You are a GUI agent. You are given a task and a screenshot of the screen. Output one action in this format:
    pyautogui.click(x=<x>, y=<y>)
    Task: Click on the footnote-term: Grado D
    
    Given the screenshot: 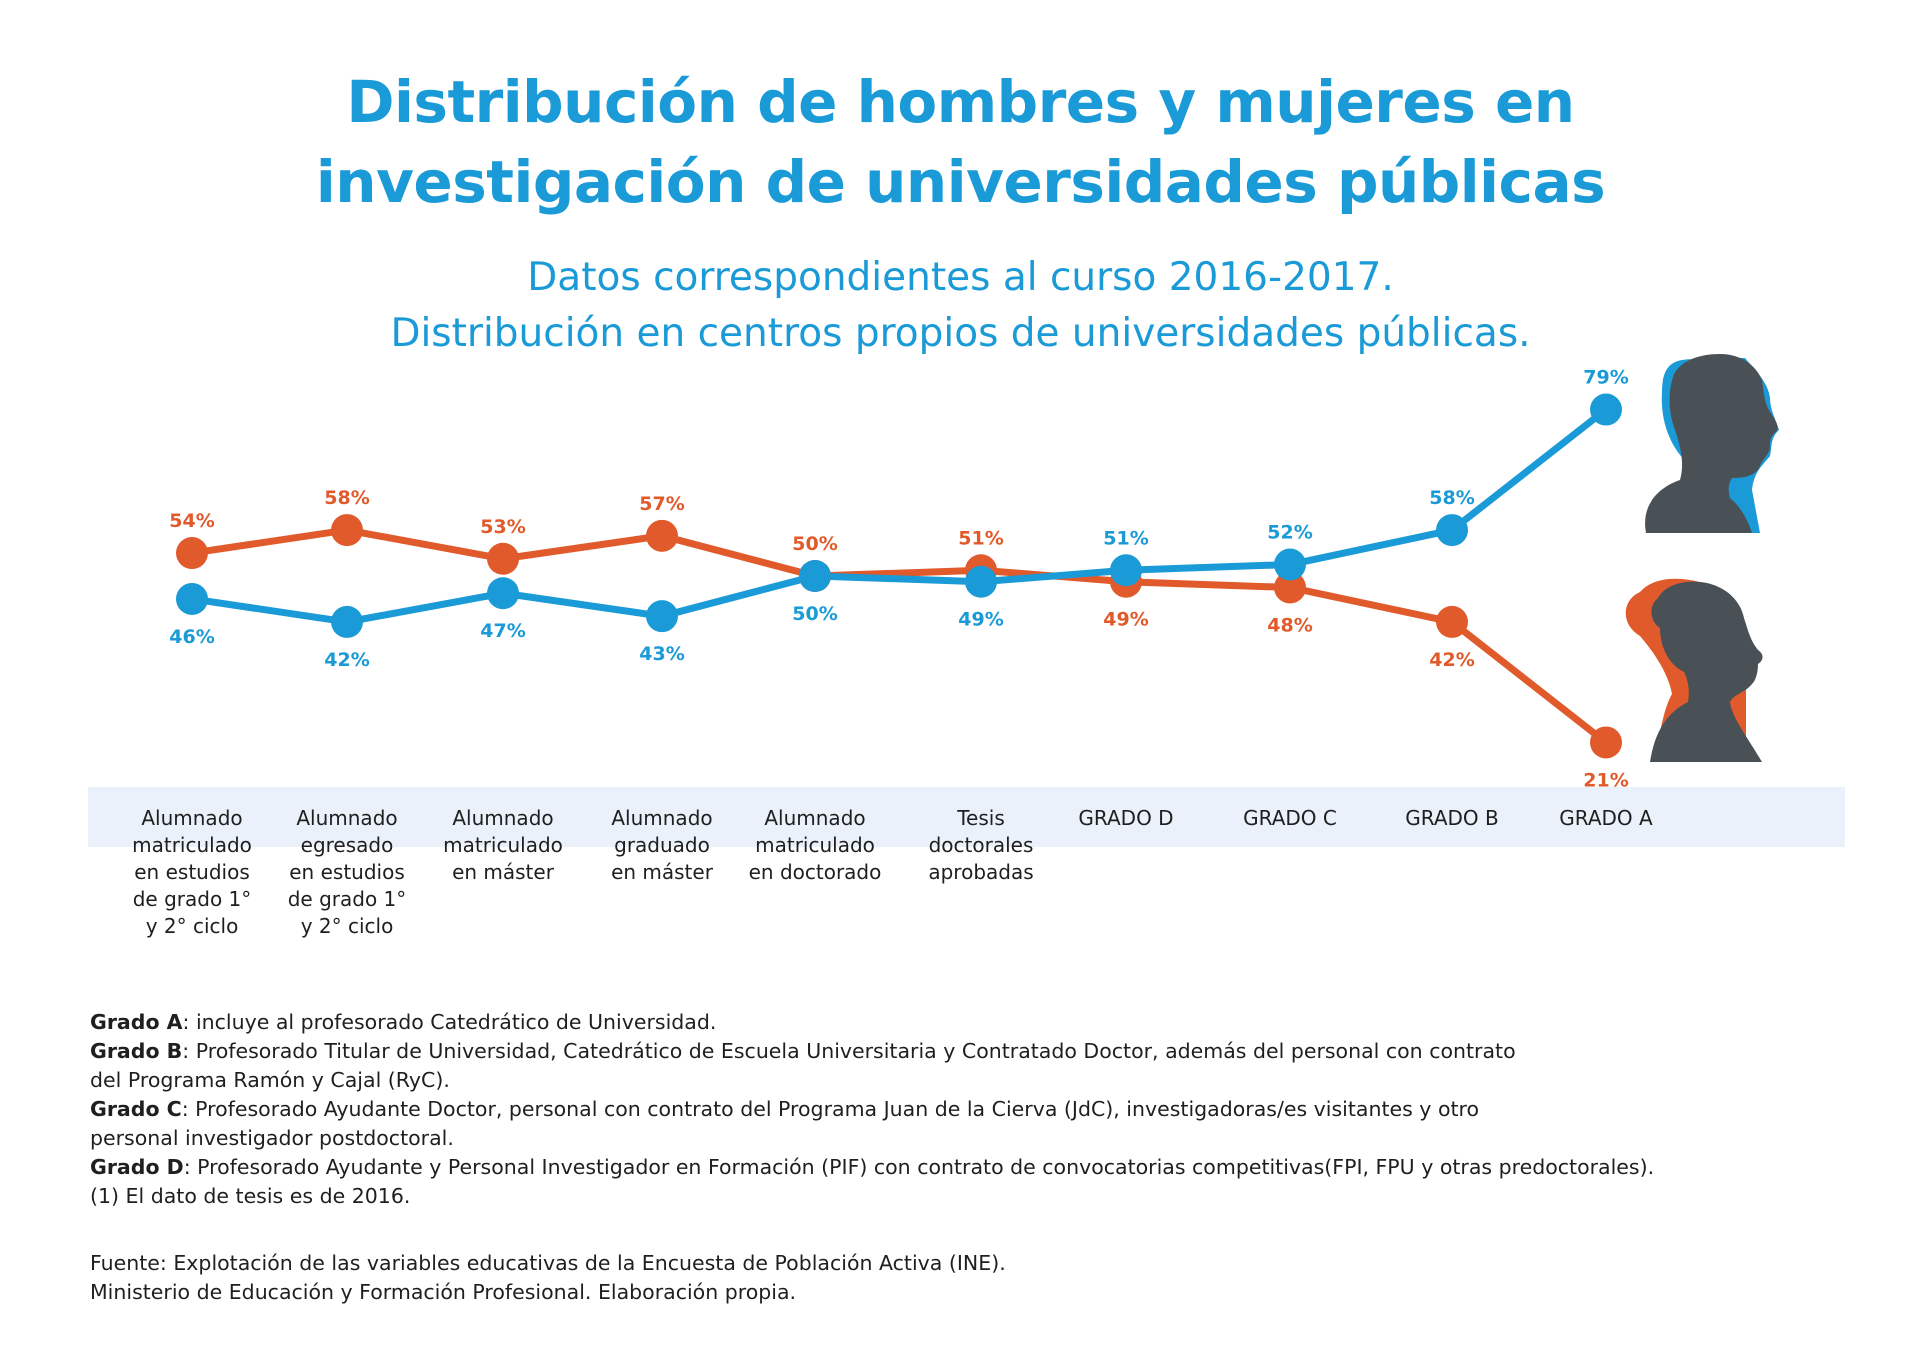 What is the action you would take?
    pyautogui.click(x=137, y=1167)
    